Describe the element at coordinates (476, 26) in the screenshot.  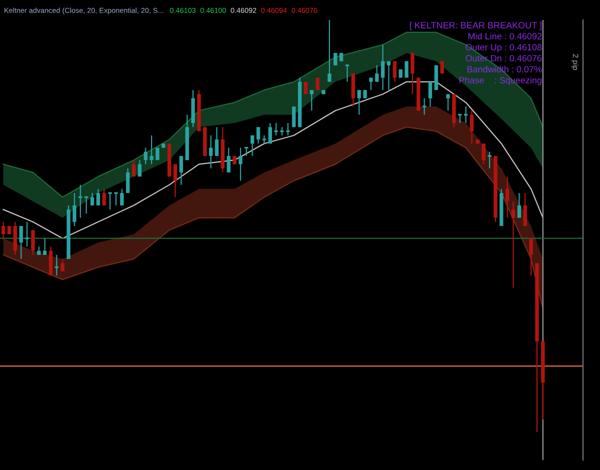
I see `annotation: [ KELTNER: BEAR BREAKOUT ]` at that location.